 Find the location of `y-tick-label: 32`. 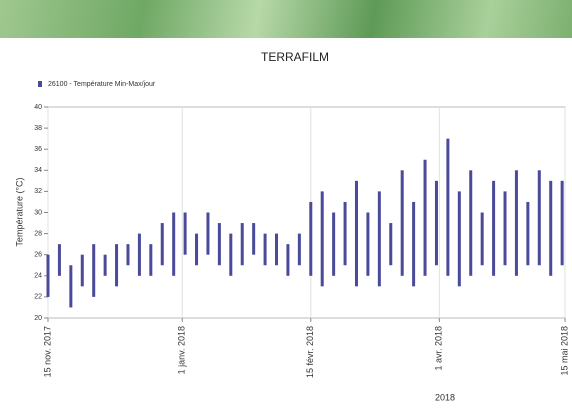

y-tick-label: 32 is located at coordinates (38, 191).